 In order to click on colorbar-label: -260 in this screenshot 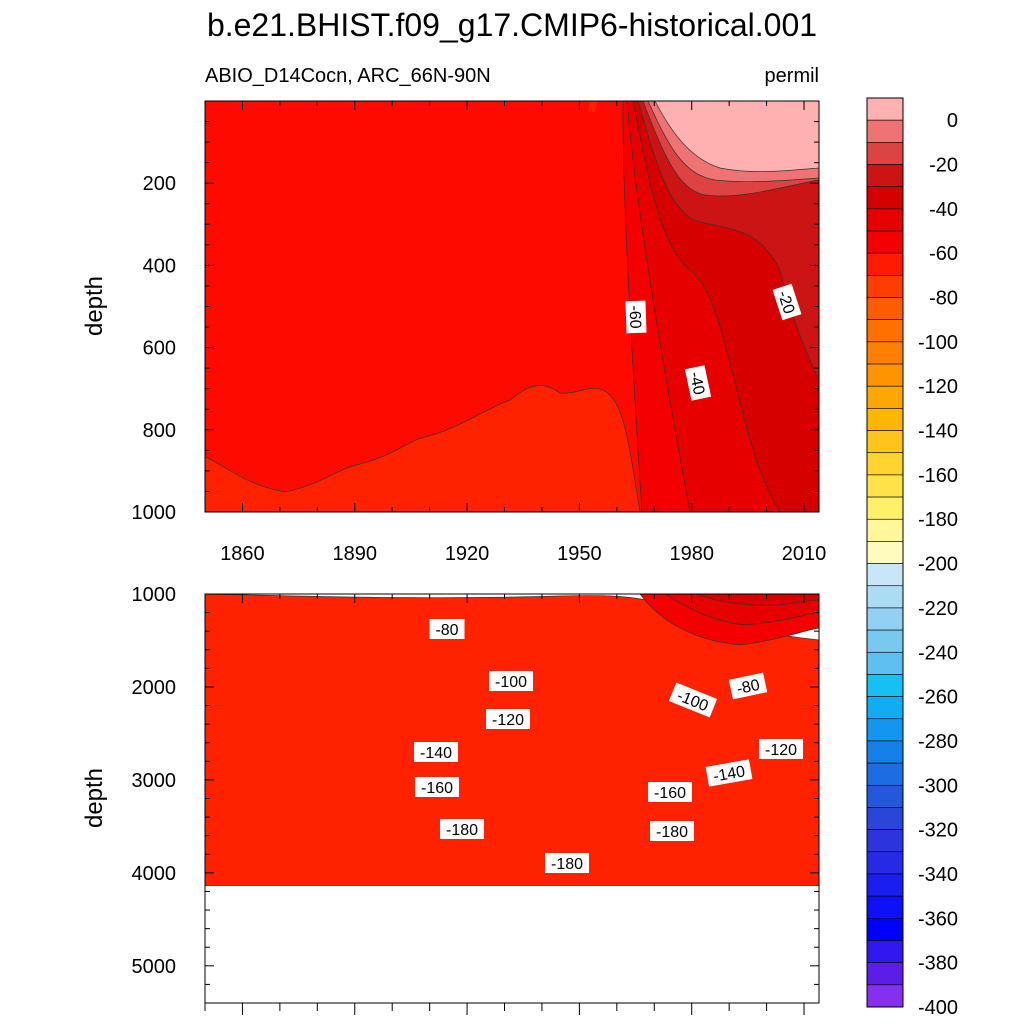, I will do `click(938, 698)`.